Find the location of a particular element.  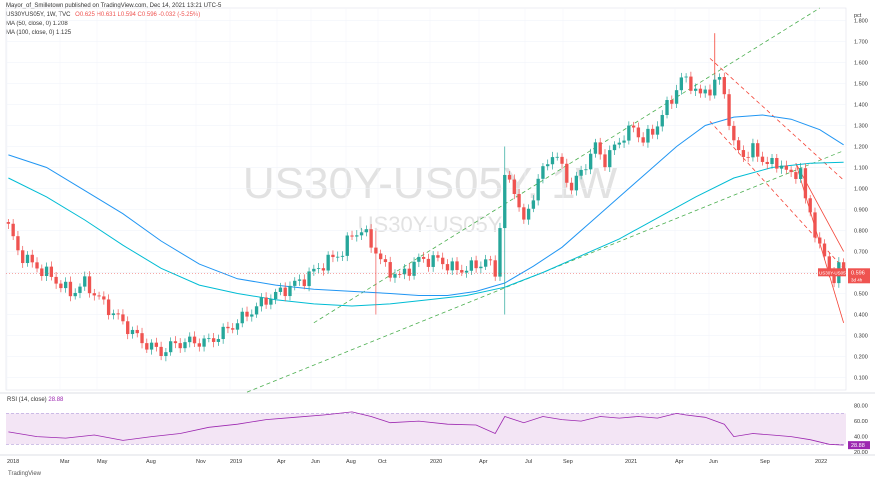

price-tag-bg is located at coordinates (859, 276).